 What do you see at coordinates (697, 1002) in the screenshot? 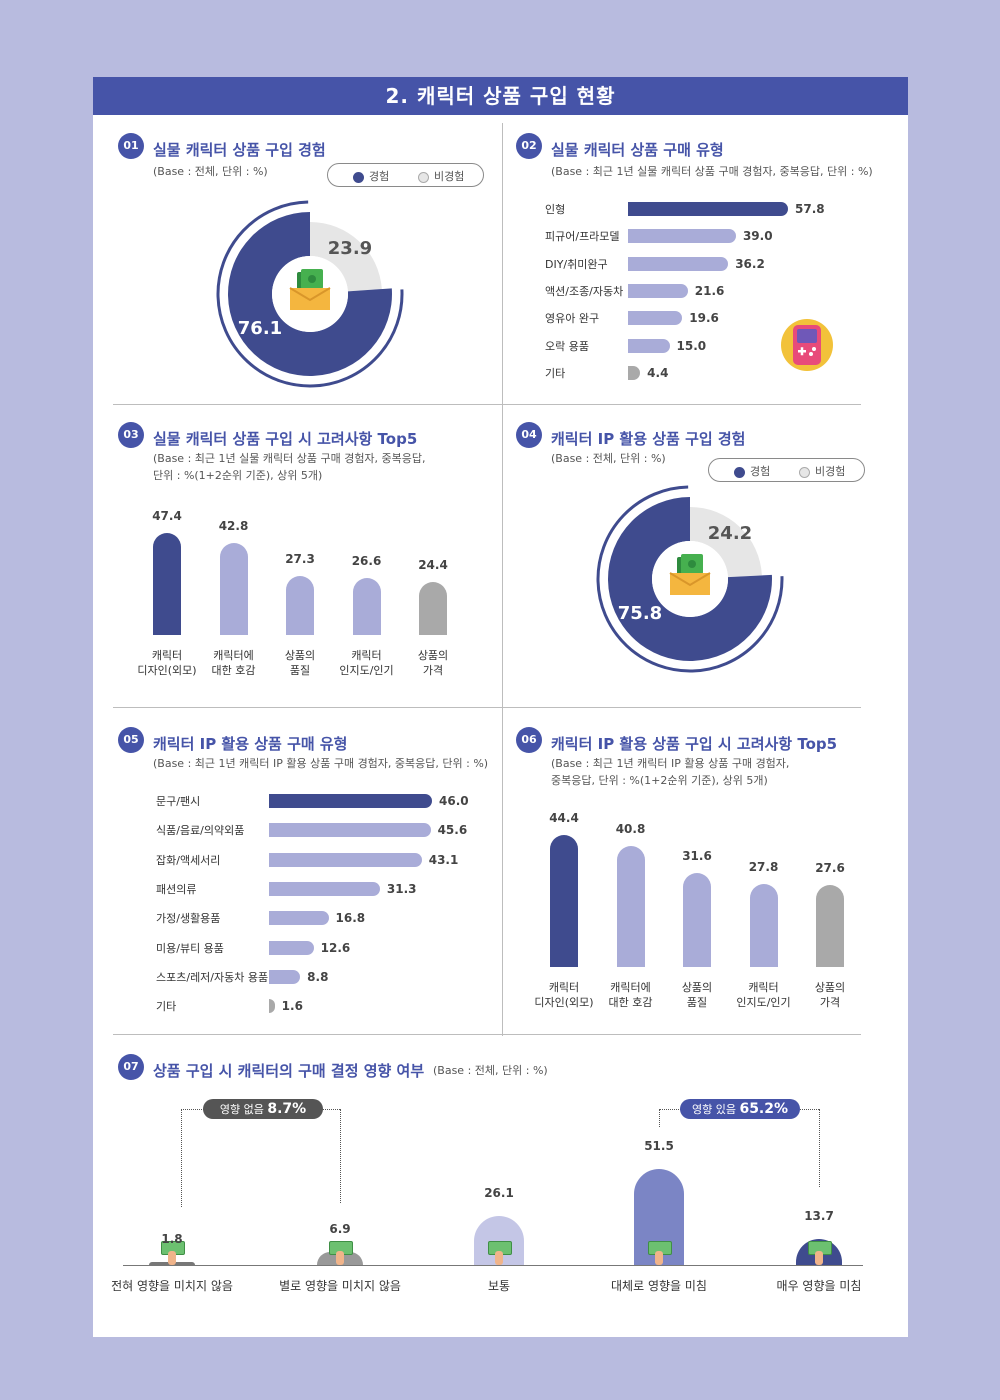
I see `bar-category-line: 품질` at bounding box center [697, 1002].